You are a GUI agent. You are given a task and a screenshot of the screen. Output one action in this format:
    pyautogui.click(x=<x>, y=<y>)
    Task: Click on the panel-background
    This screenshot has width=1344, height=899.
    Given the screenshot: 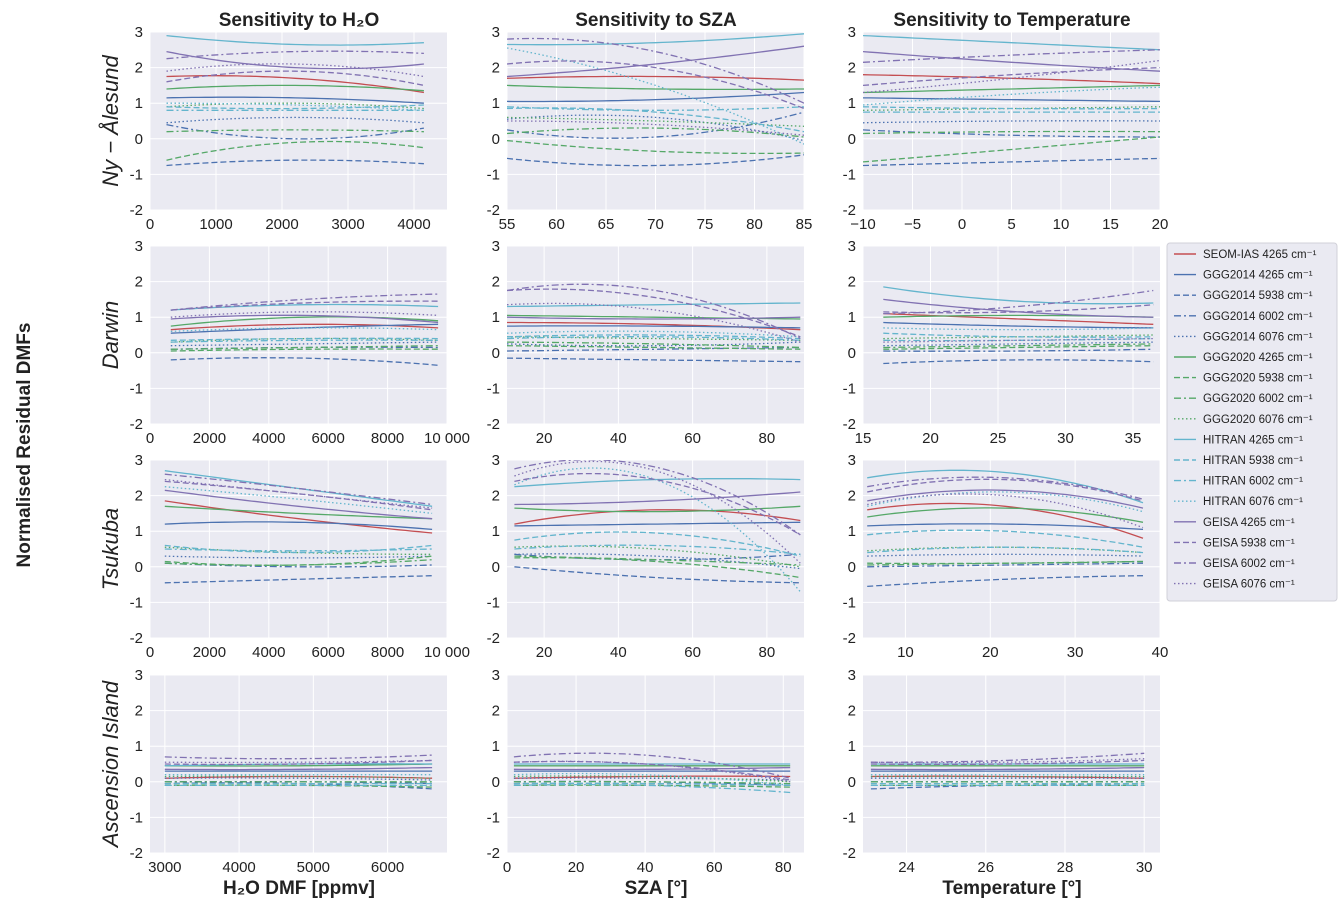 What is the action you would take?
    pyautogui.click(x=298, y=549)
    